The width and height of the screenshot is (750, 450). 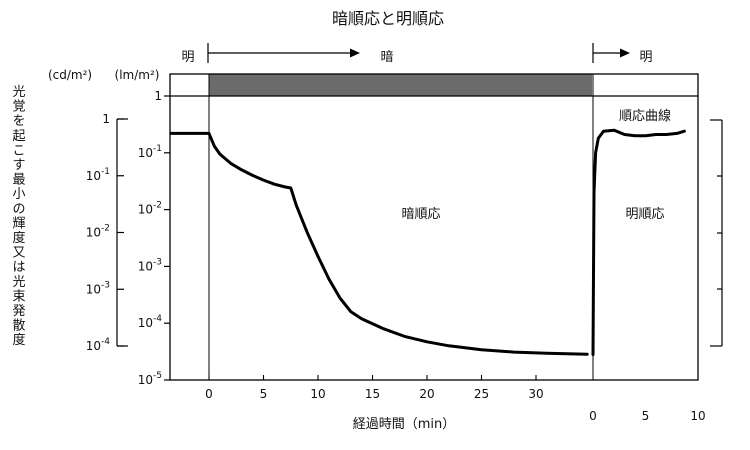 What do you see at coordinates (106, 119) in the screenshot?
I see `y-tick-label-cd: 1` at bounding box center [106, 119].